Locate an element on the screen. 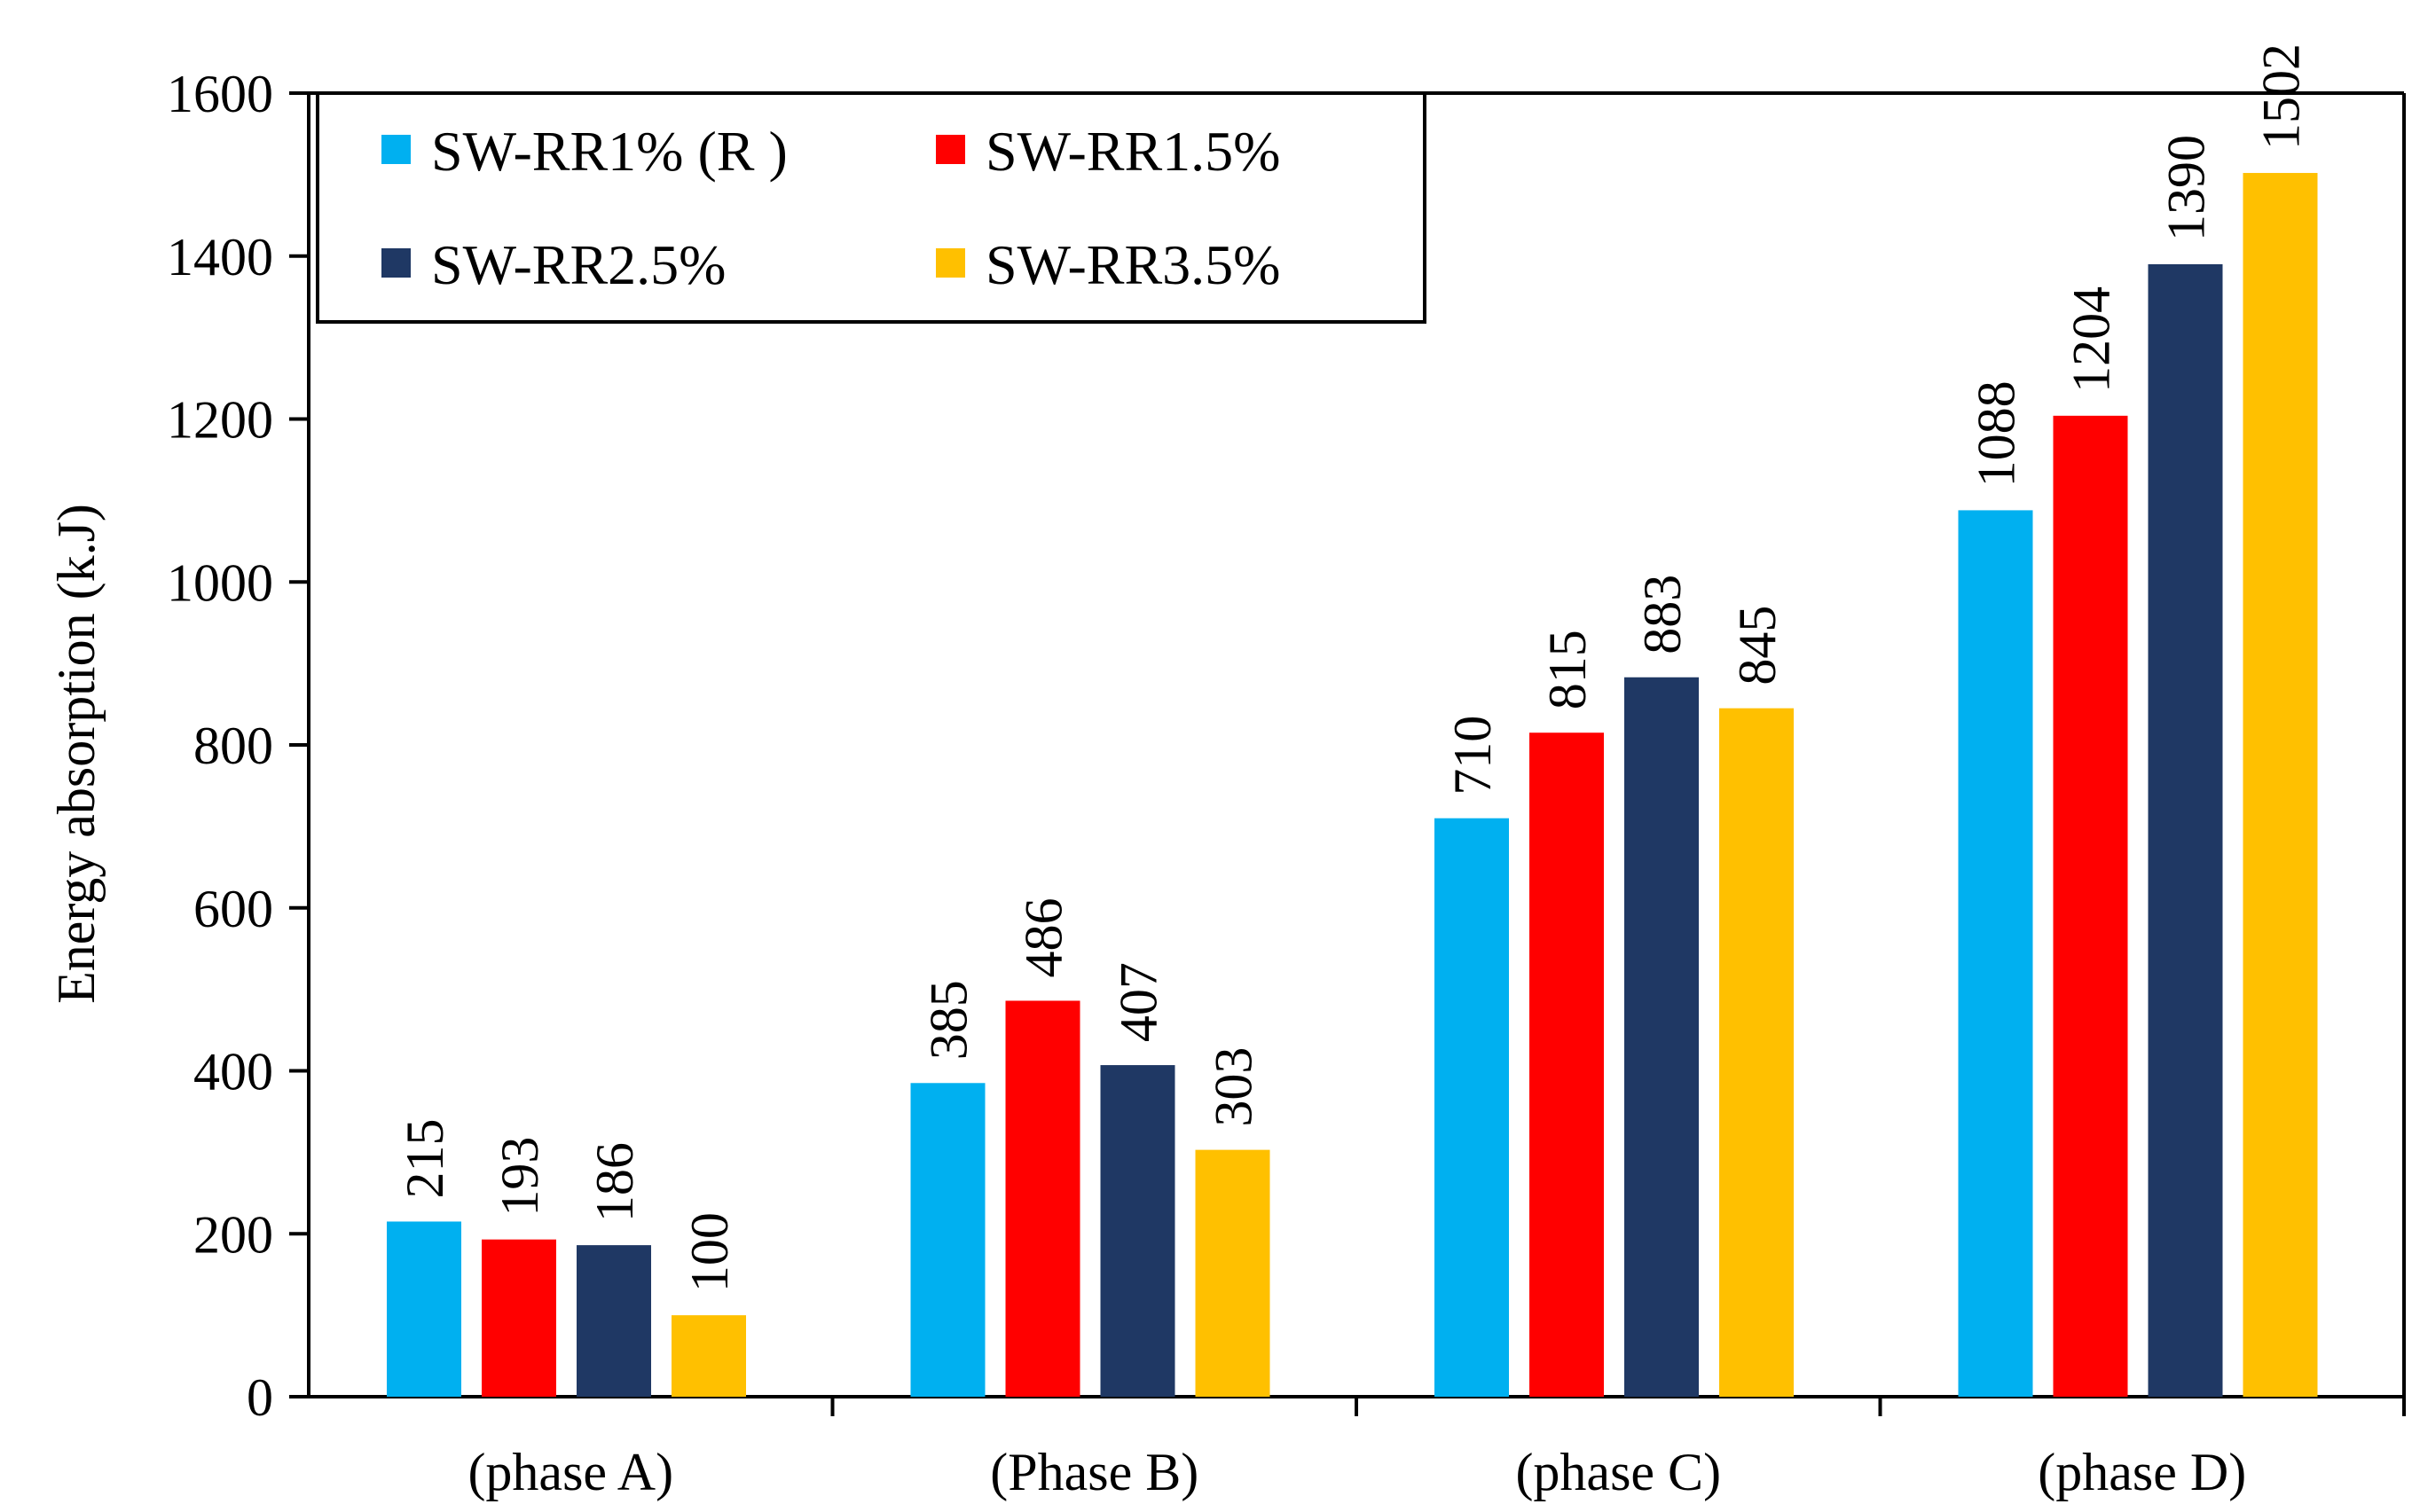 This screenshot has height=1512, width=2412. y-tick-label: 1400 is located at coordinates (220, 257).